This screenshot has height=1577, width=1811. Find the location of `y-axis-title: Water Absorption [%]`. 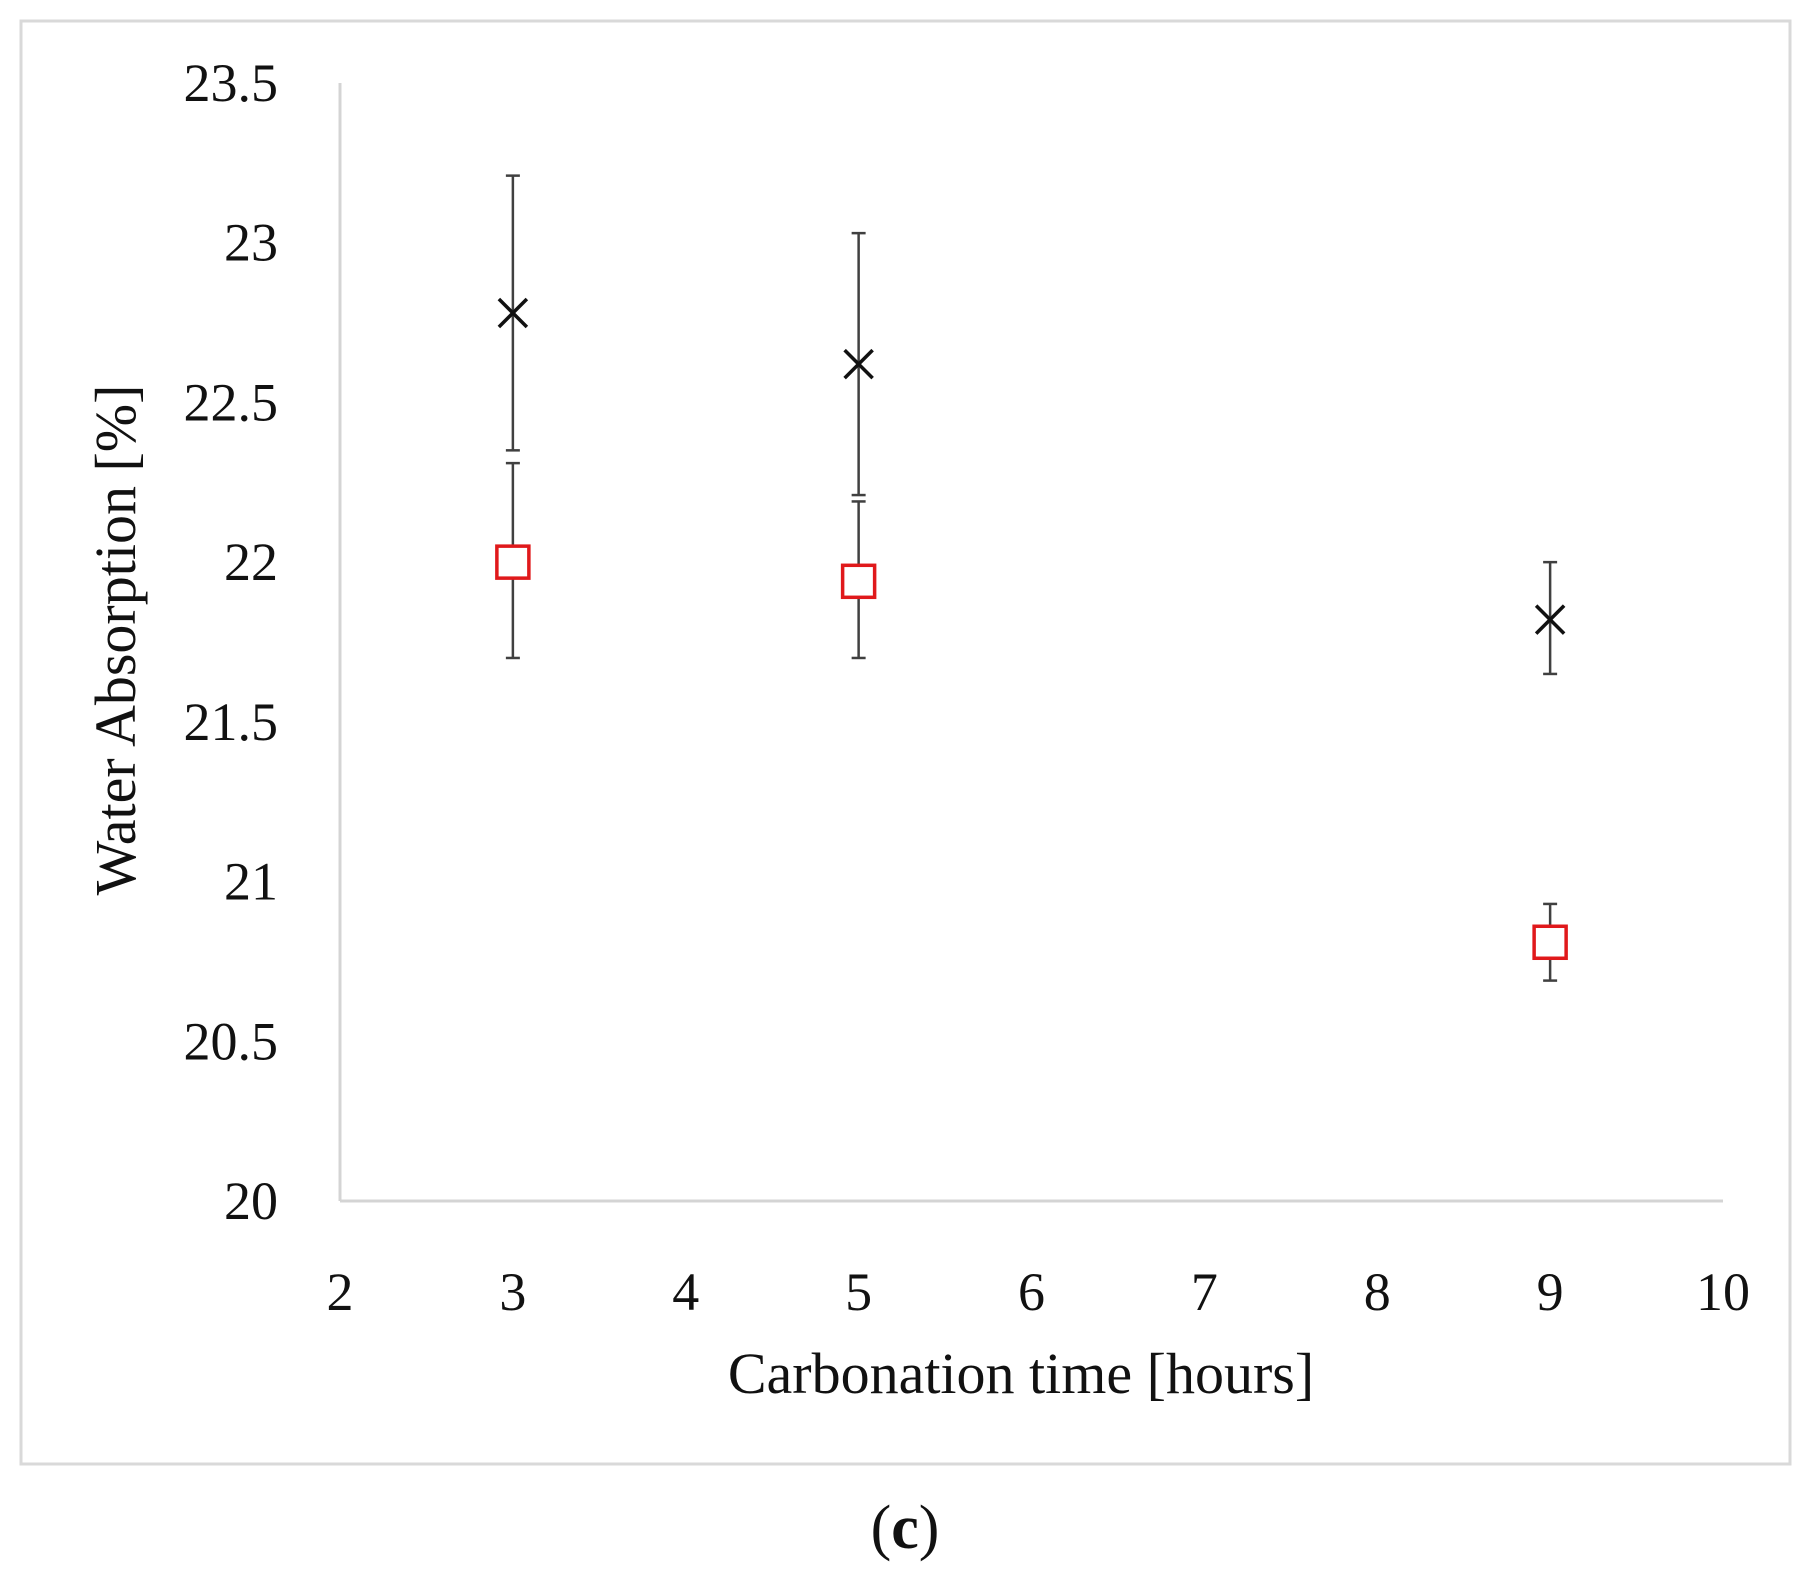

y-axis-title: Water Absorption [%] is located at coordinates (115, 640).